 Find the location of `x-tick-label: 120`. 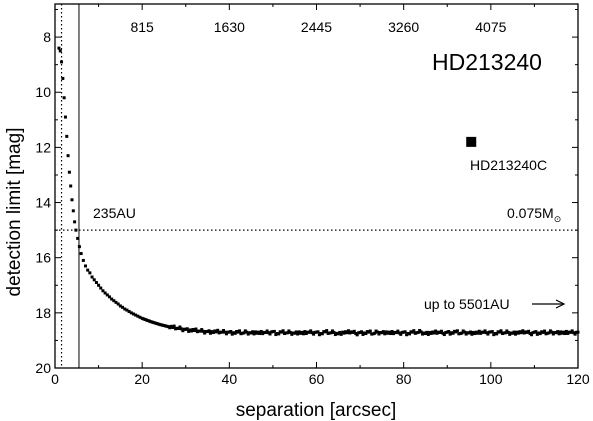

x-tick-label: 120 is located at coordinates (578, 379).